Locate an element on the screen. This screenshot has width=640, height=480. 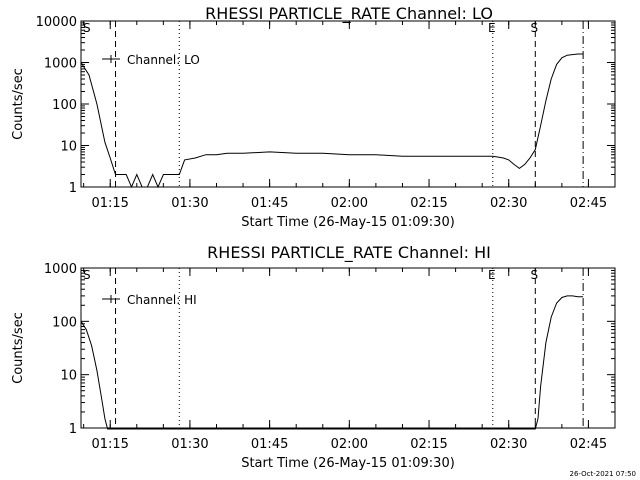
panel-hi-ylabel: Counts/sec is located at coordinates (18, 348).